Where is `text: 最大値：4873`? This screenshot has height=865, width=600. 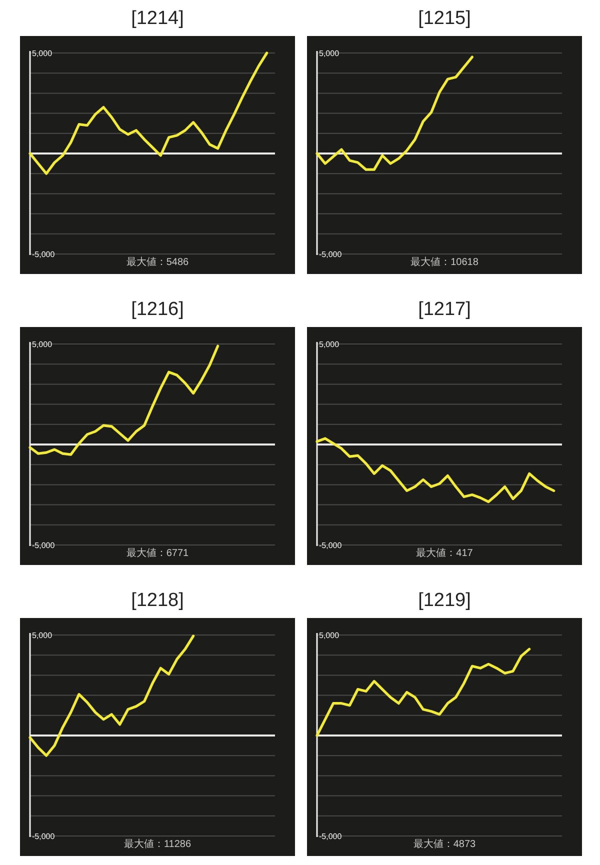 text: 最大値：4873 is located at coordinates (444, 844).